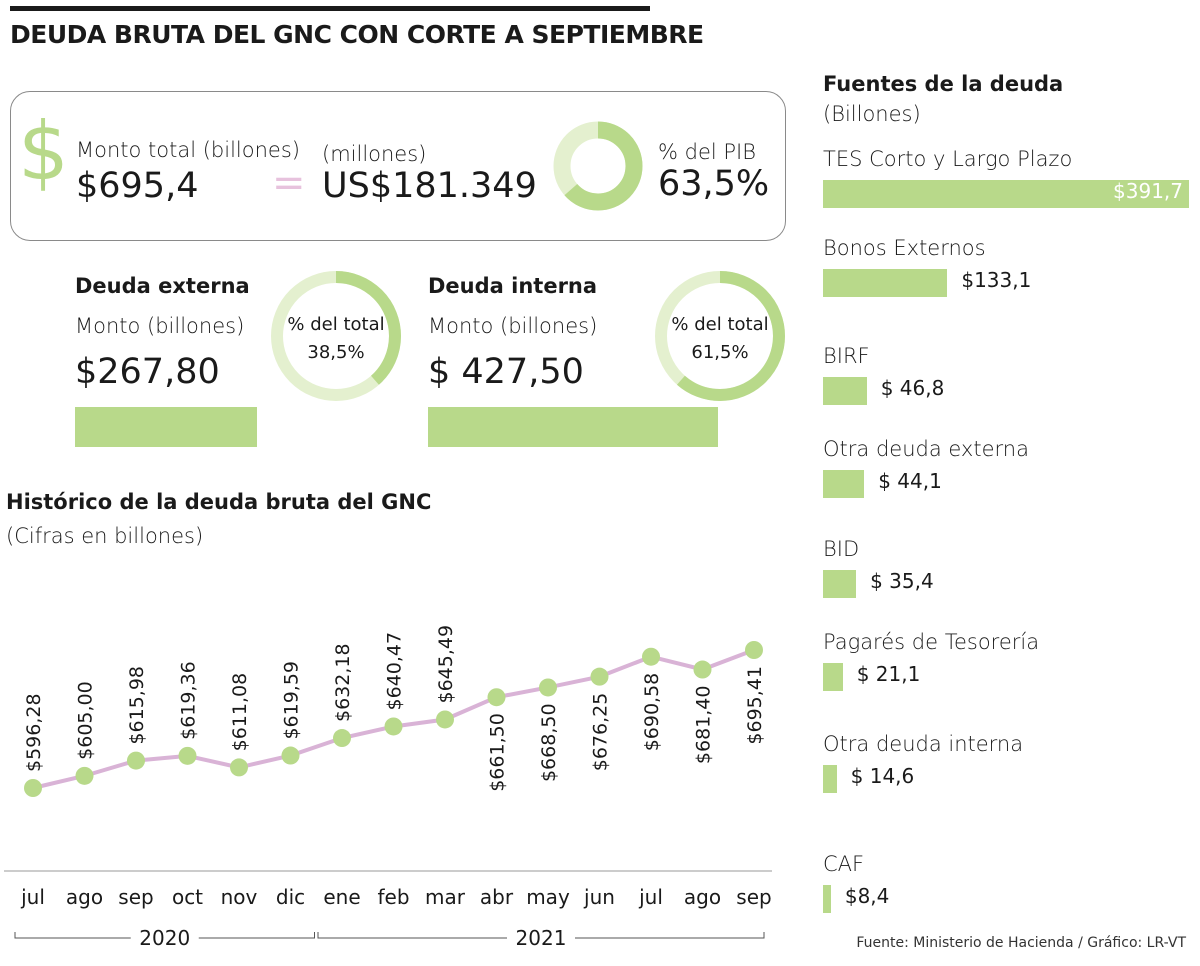 The width and height of the screenshot is (1200, 966). I want to click on data-label: $681,40, so click(704, 725).